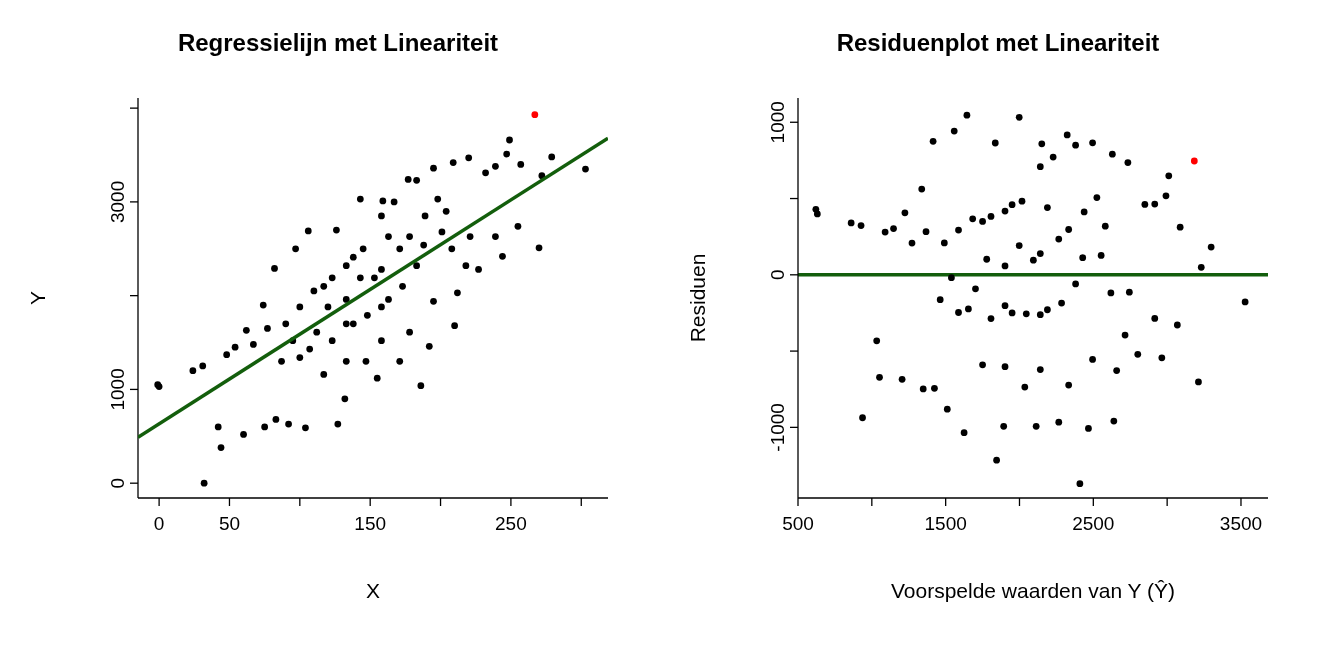 The width and height of the screenshot is (1344, 672). What do you see at coordinates (945, 523) in the screenshot?
I see `x-tick-label: 1500` at bounding box center [945, 523].